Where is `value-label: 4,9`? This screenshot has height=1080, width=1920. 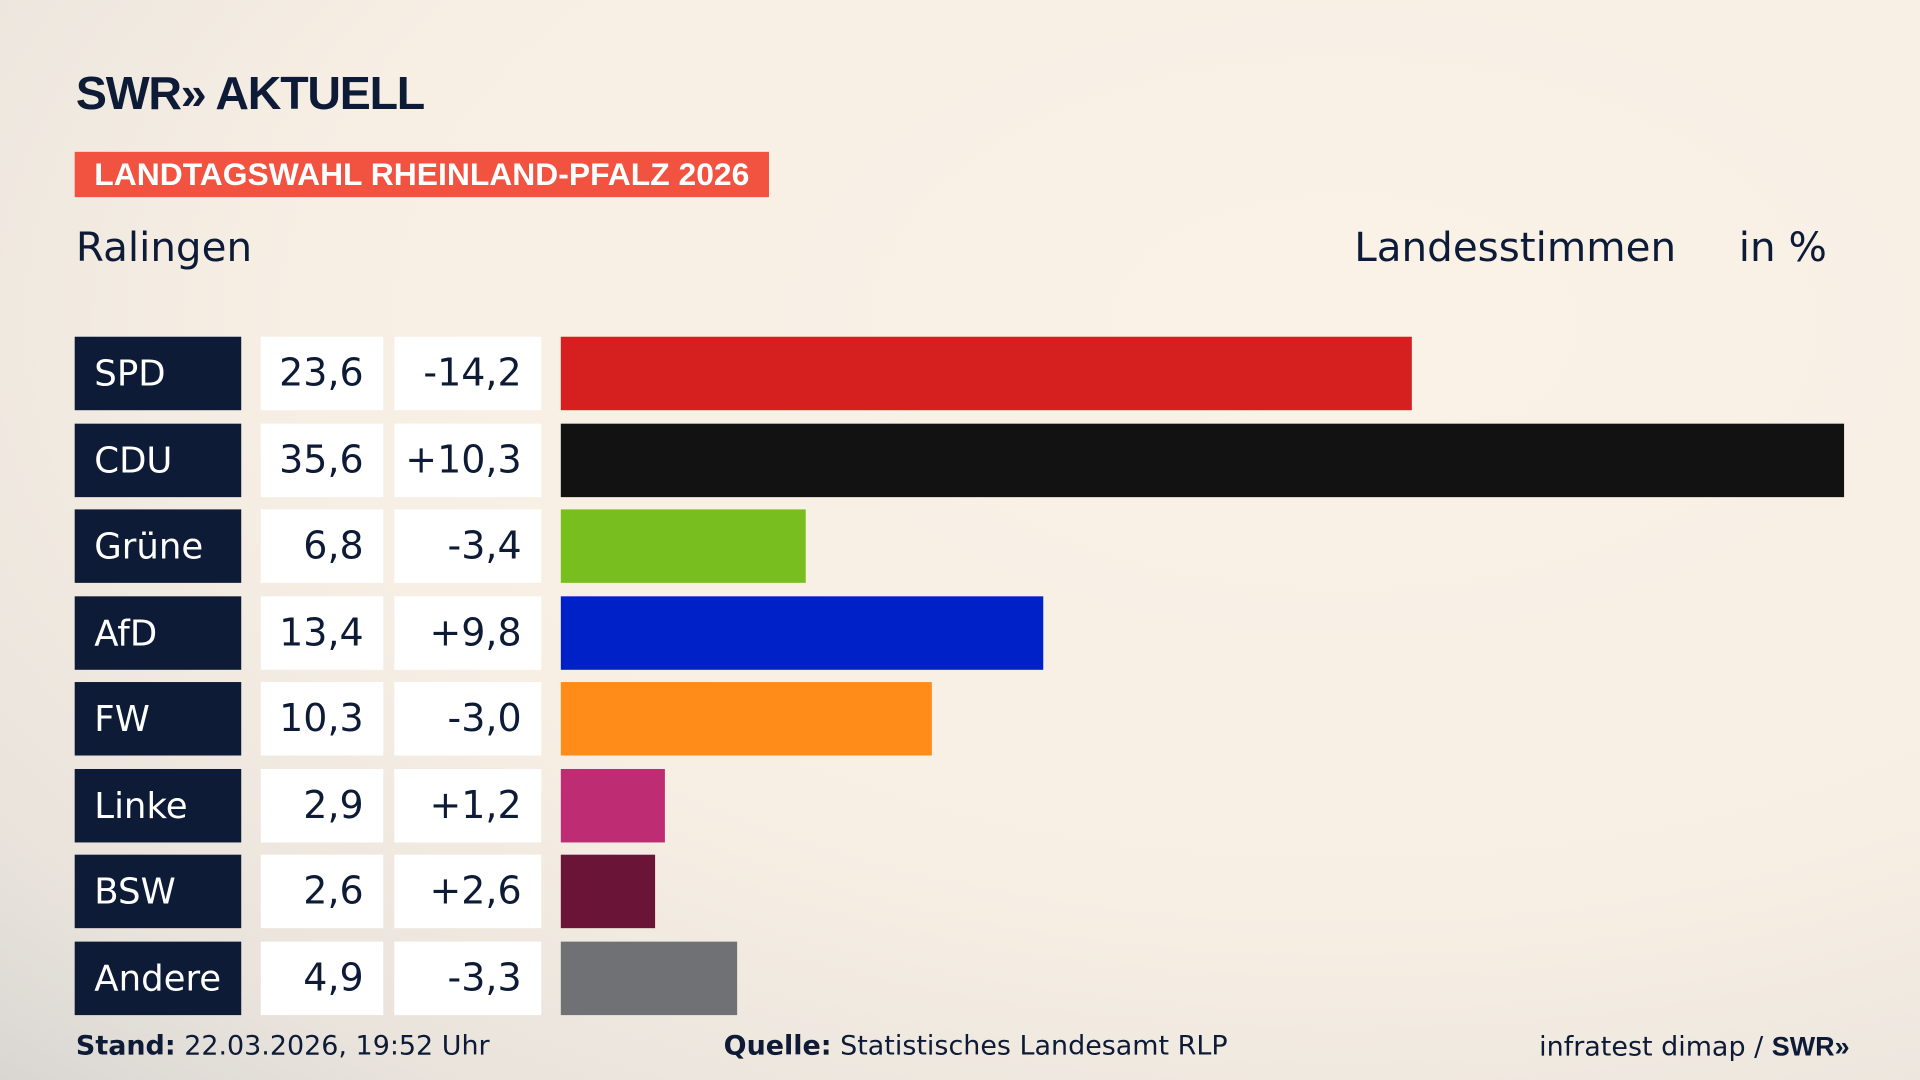
value-label: 4,9 is located at coordinates (322, 978).